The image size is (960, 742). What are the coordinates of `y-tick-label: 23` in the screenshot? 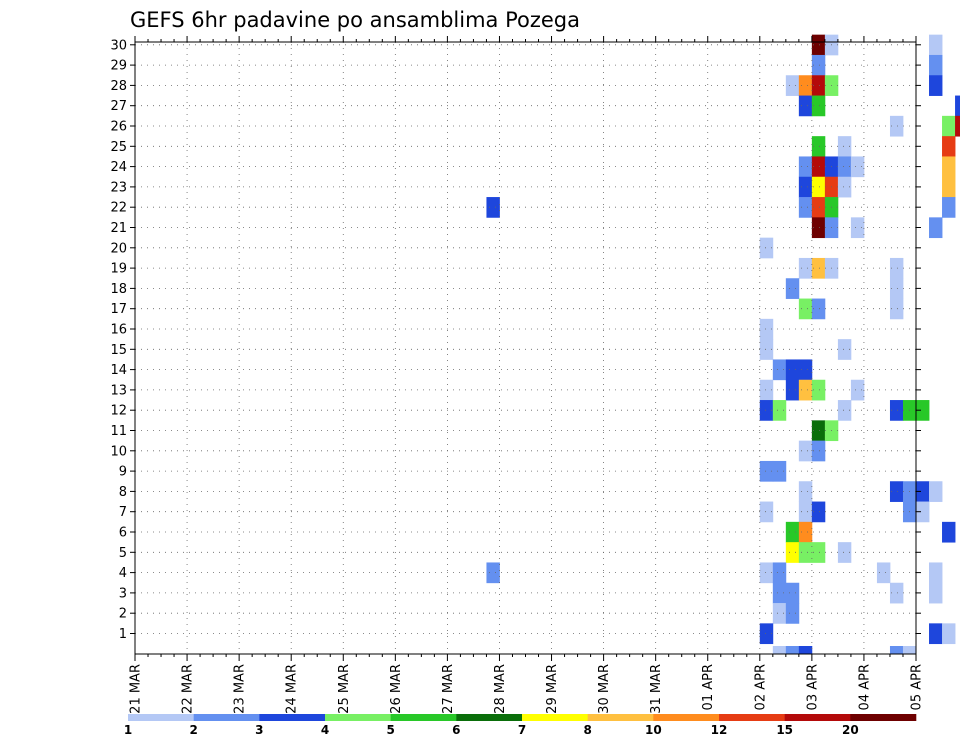 It's located at (118, 187).